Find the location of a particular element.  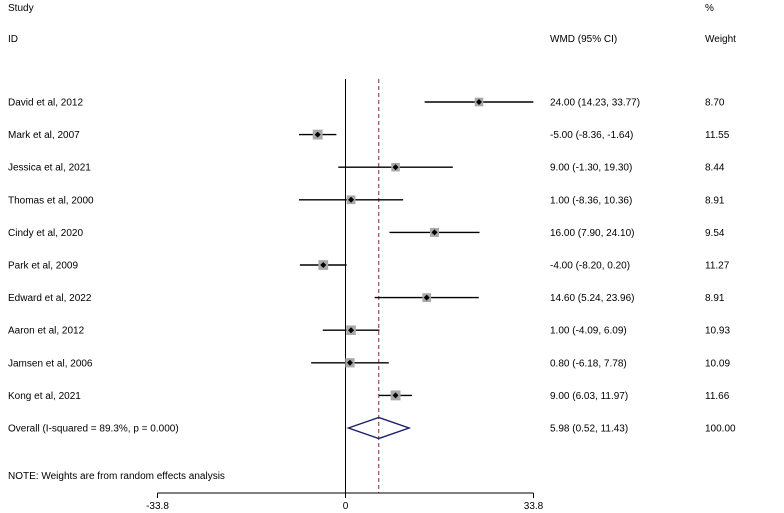

study-label: Aaron et al, 2012 is located at coordinates (46, 331).